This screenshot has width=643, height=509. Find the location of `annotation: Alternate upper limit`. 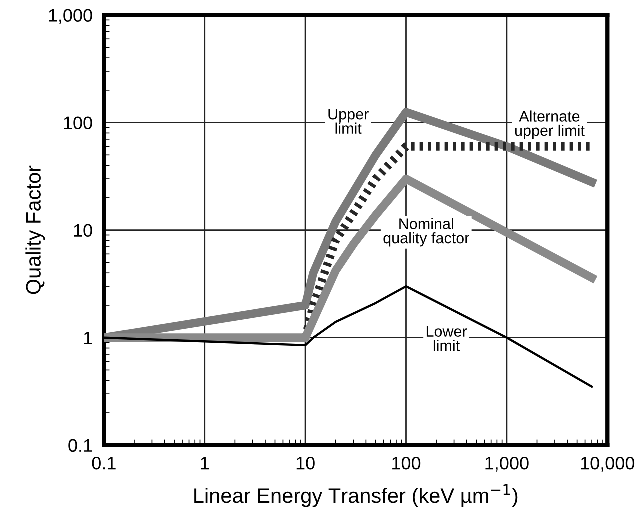

annotation: Alternate upper limit is located at coordinates (550, 125).